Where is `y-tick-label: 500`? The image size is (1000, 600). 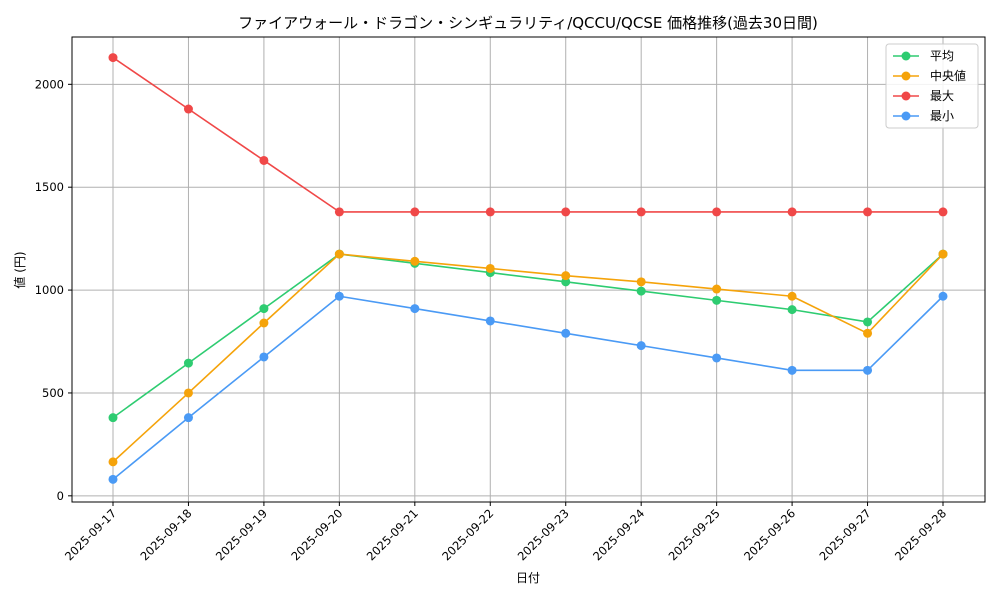
y-tick-label: 500 is located at coordinates (53, 393).